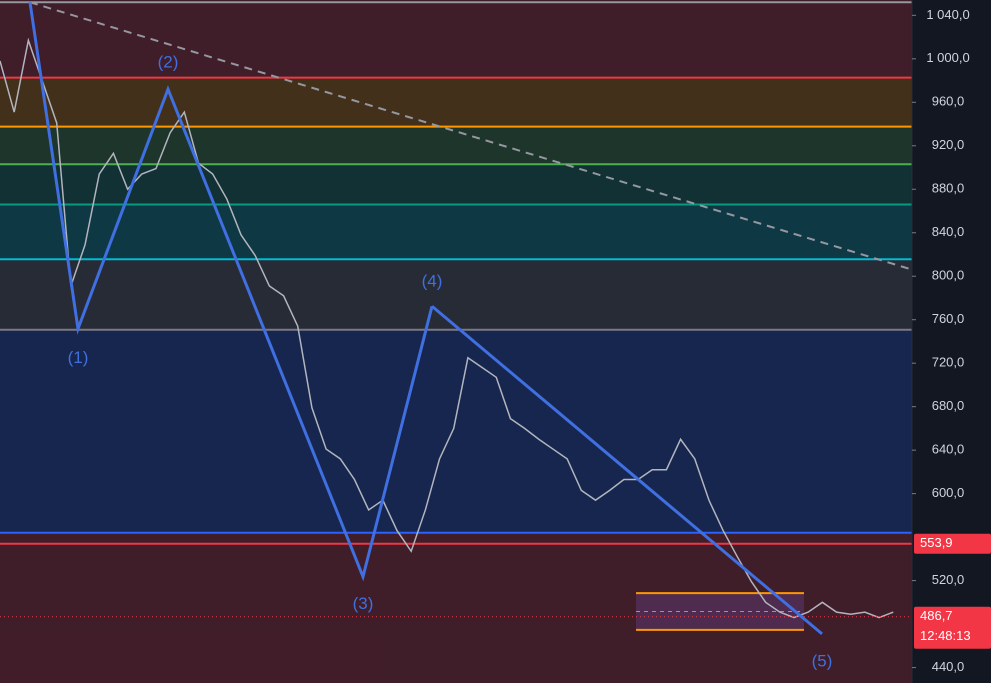 The height and width of the screenshot is (683, 991). I want to click on y-tick-label: 720,0, so click(948, 362).